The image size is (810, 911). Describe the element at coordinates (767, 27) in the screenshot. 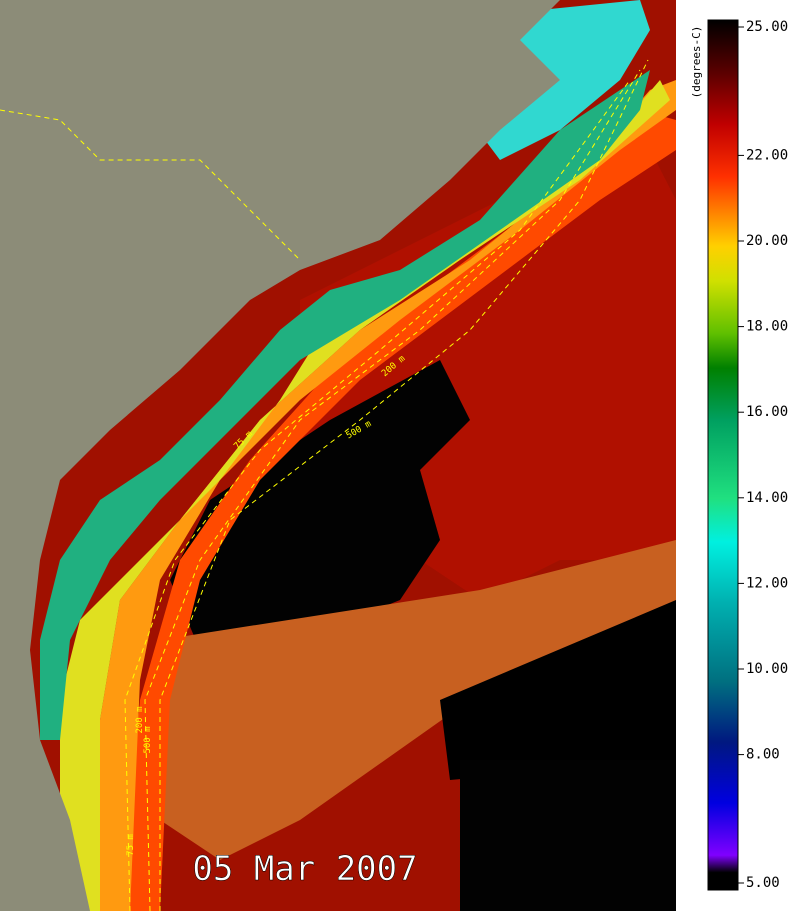

I see `colorbar-tick-label: 25.00` at that location.